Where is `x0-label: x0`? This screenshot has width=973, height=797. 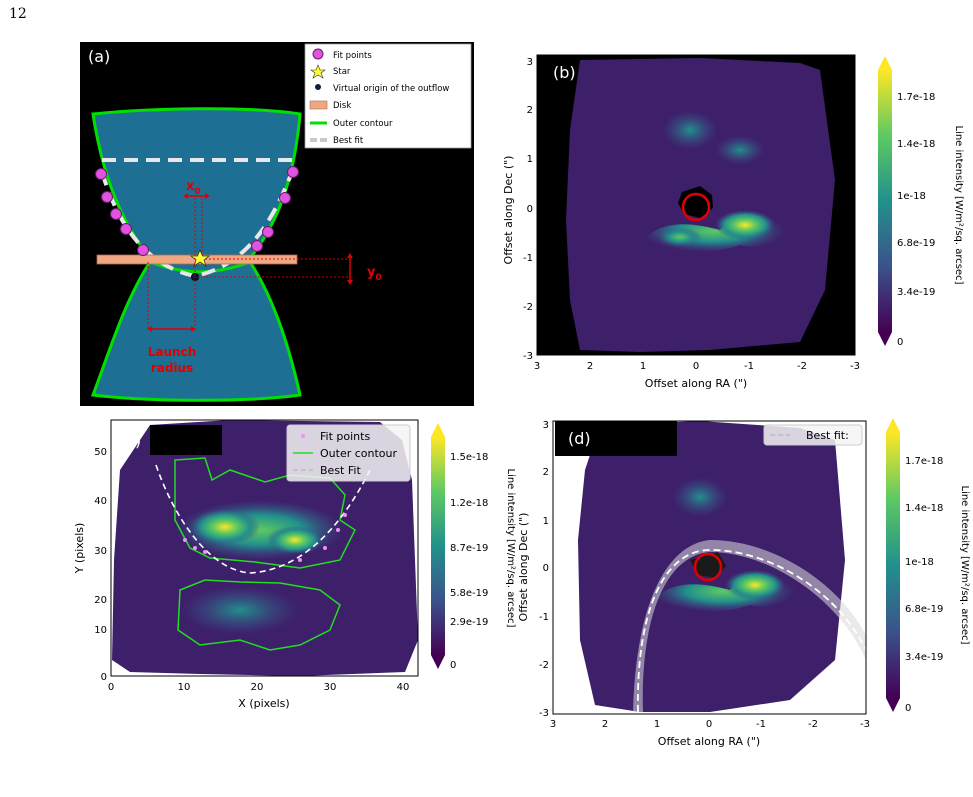
x0-label: x0 is located at coordinates (193, 188).